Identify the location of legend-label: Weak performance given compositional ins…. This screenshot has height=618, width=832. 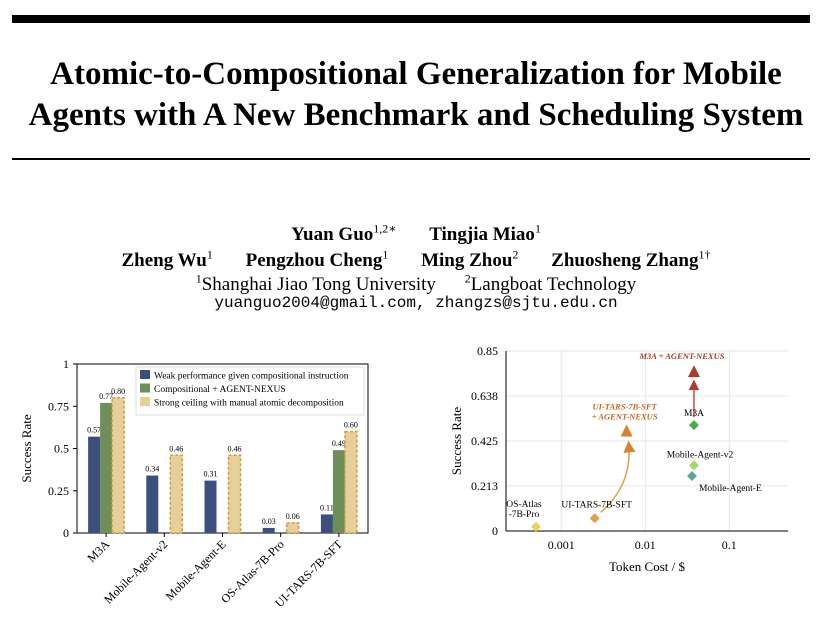
(251, 376).